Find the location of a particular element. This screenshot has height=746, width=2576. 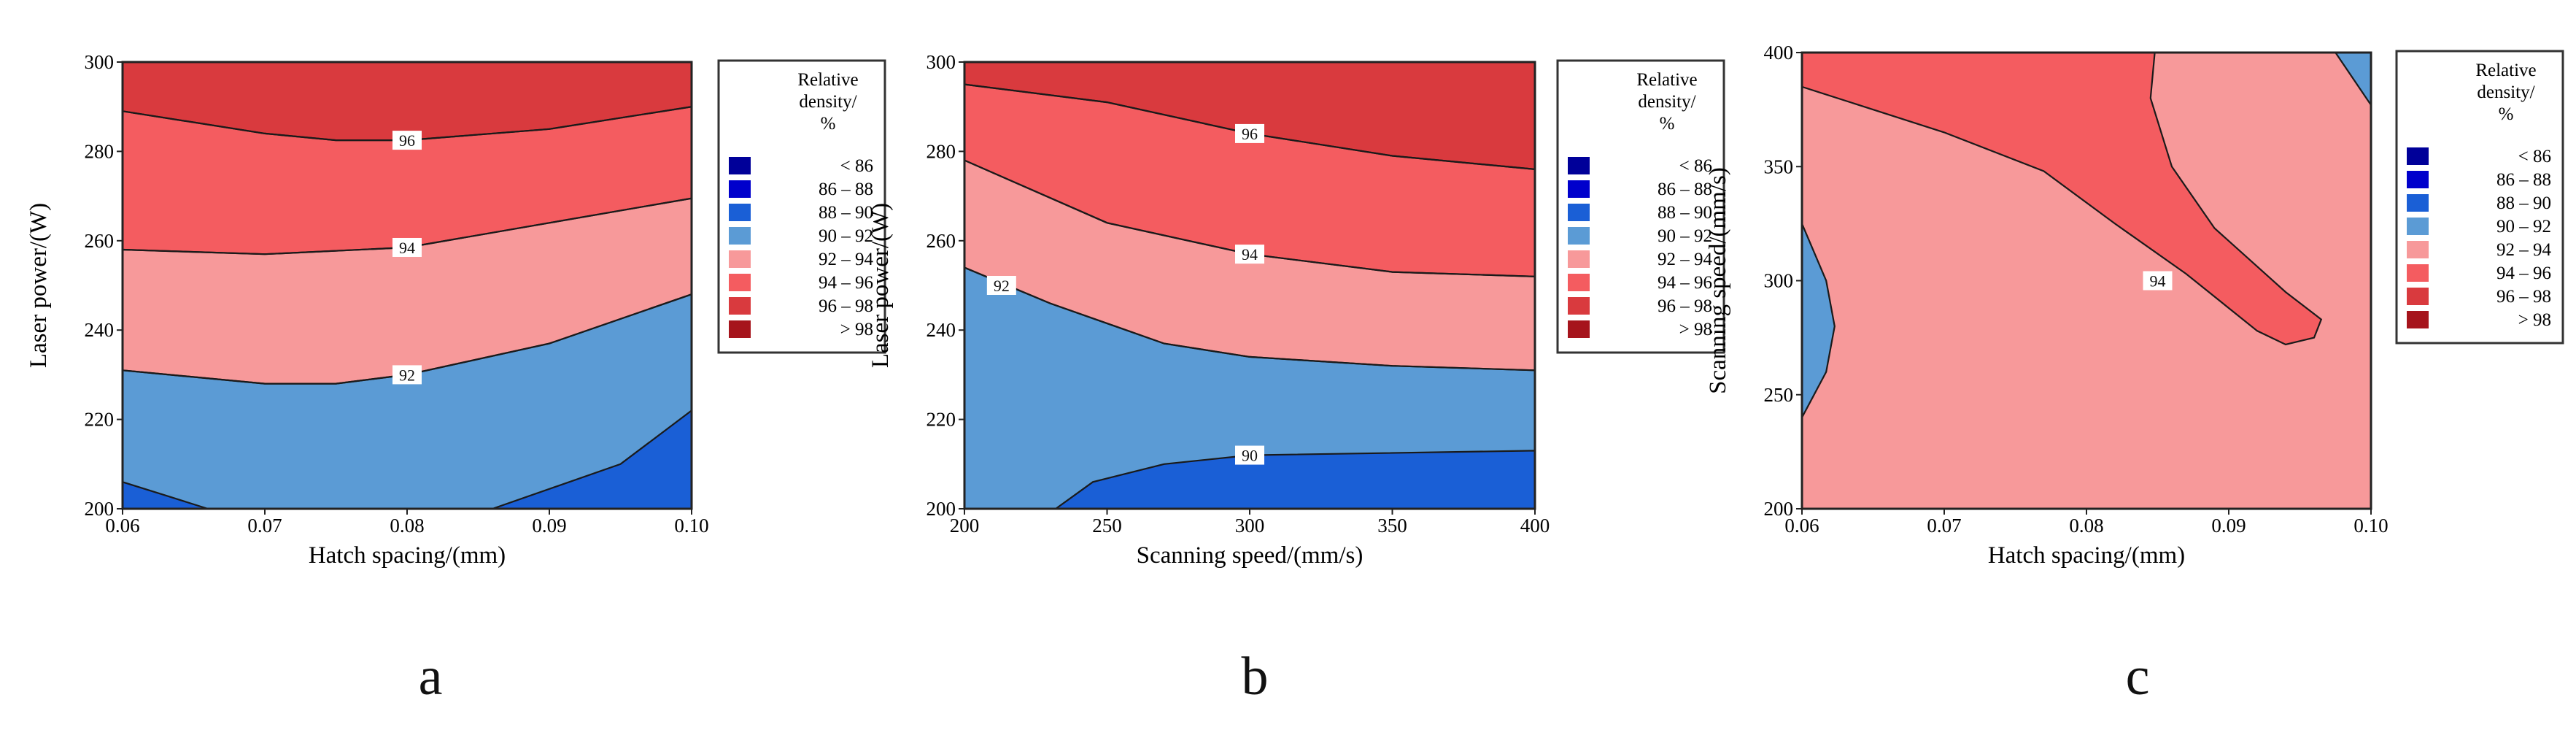

y-axis-label: Scanning speed/(mm/s) is located at coordinates (1718, 280).